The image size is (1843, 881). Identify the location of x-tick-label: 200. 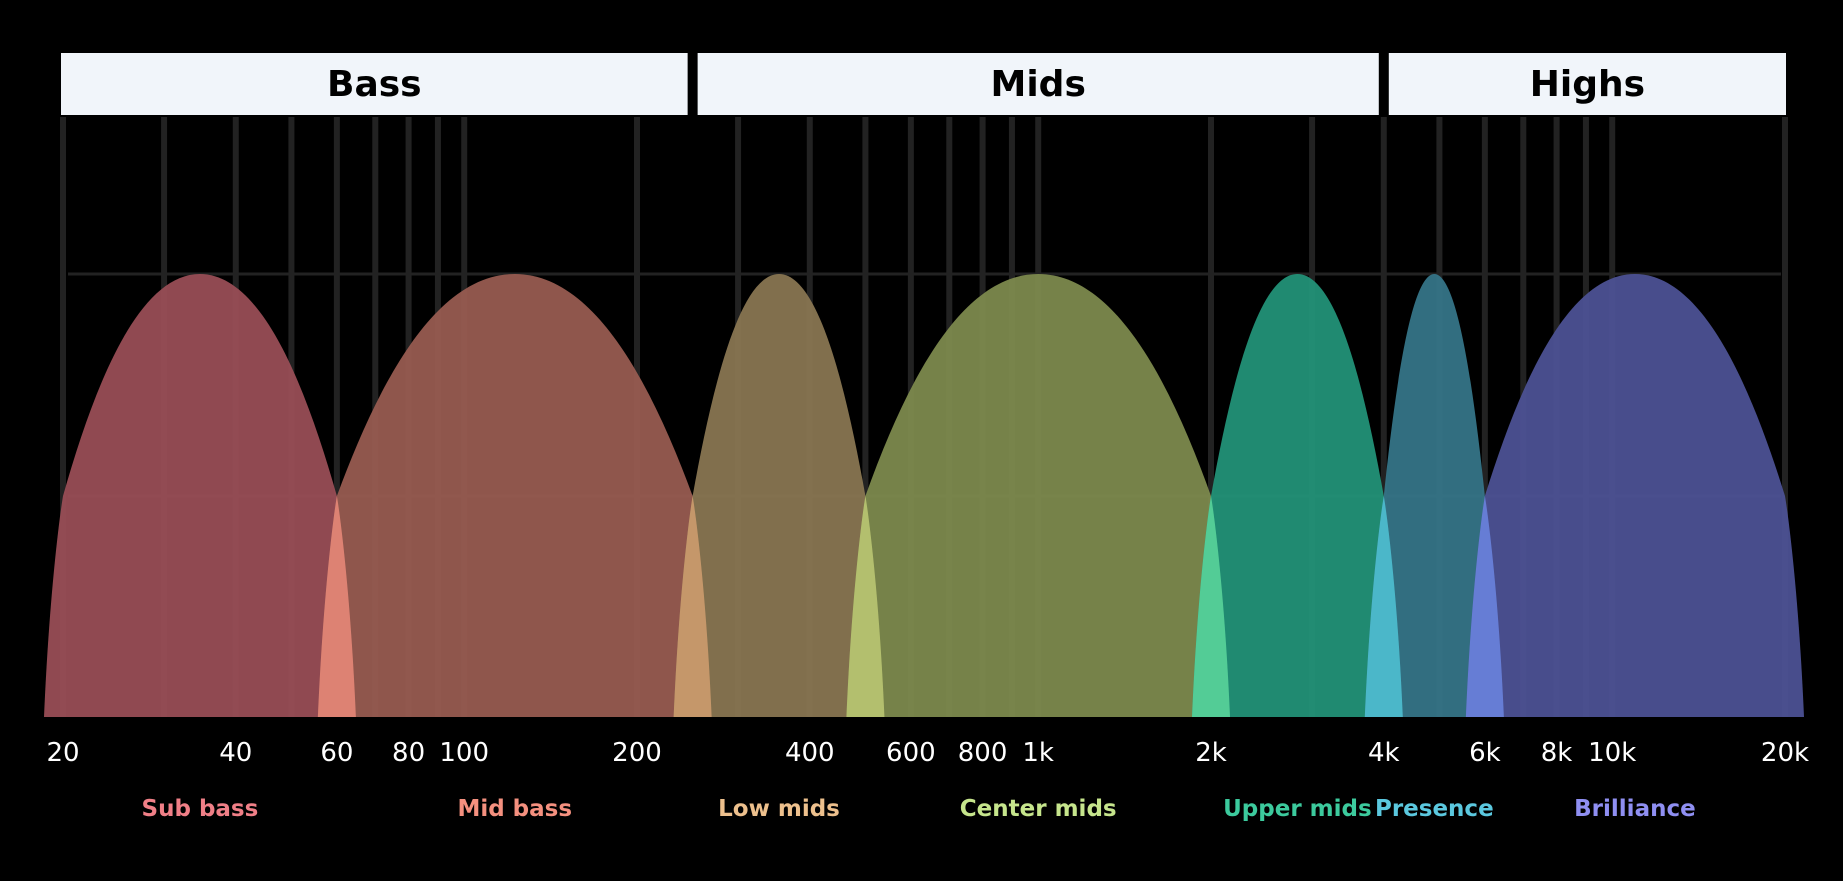
(637, 753).